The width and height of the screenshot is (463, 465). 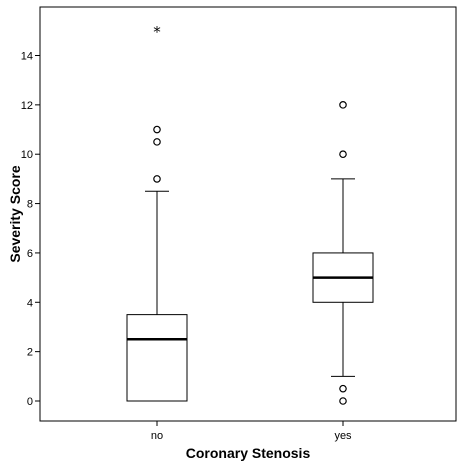 I want to click on y-tick-label: 6, so click(x=30, y=254).